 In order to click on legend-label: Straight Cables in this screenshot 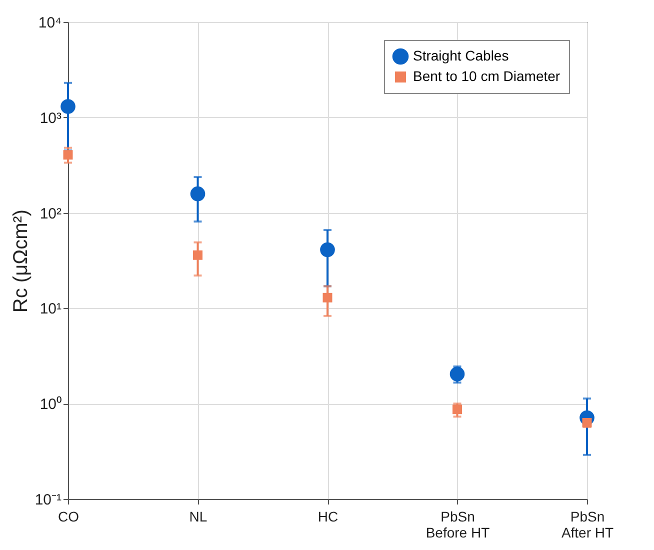, I will do `click(461, 56)`.